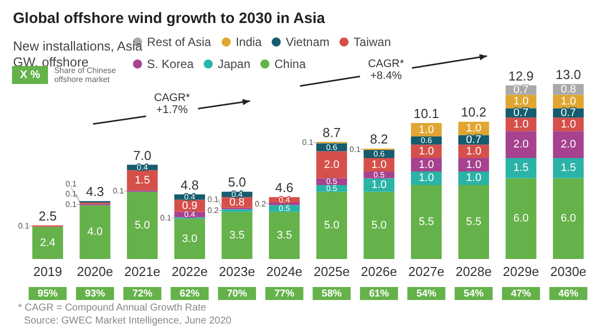 This screenshot has height=329, width=600. I want to click on x-tick-label: 2024e, so click(284, 271).